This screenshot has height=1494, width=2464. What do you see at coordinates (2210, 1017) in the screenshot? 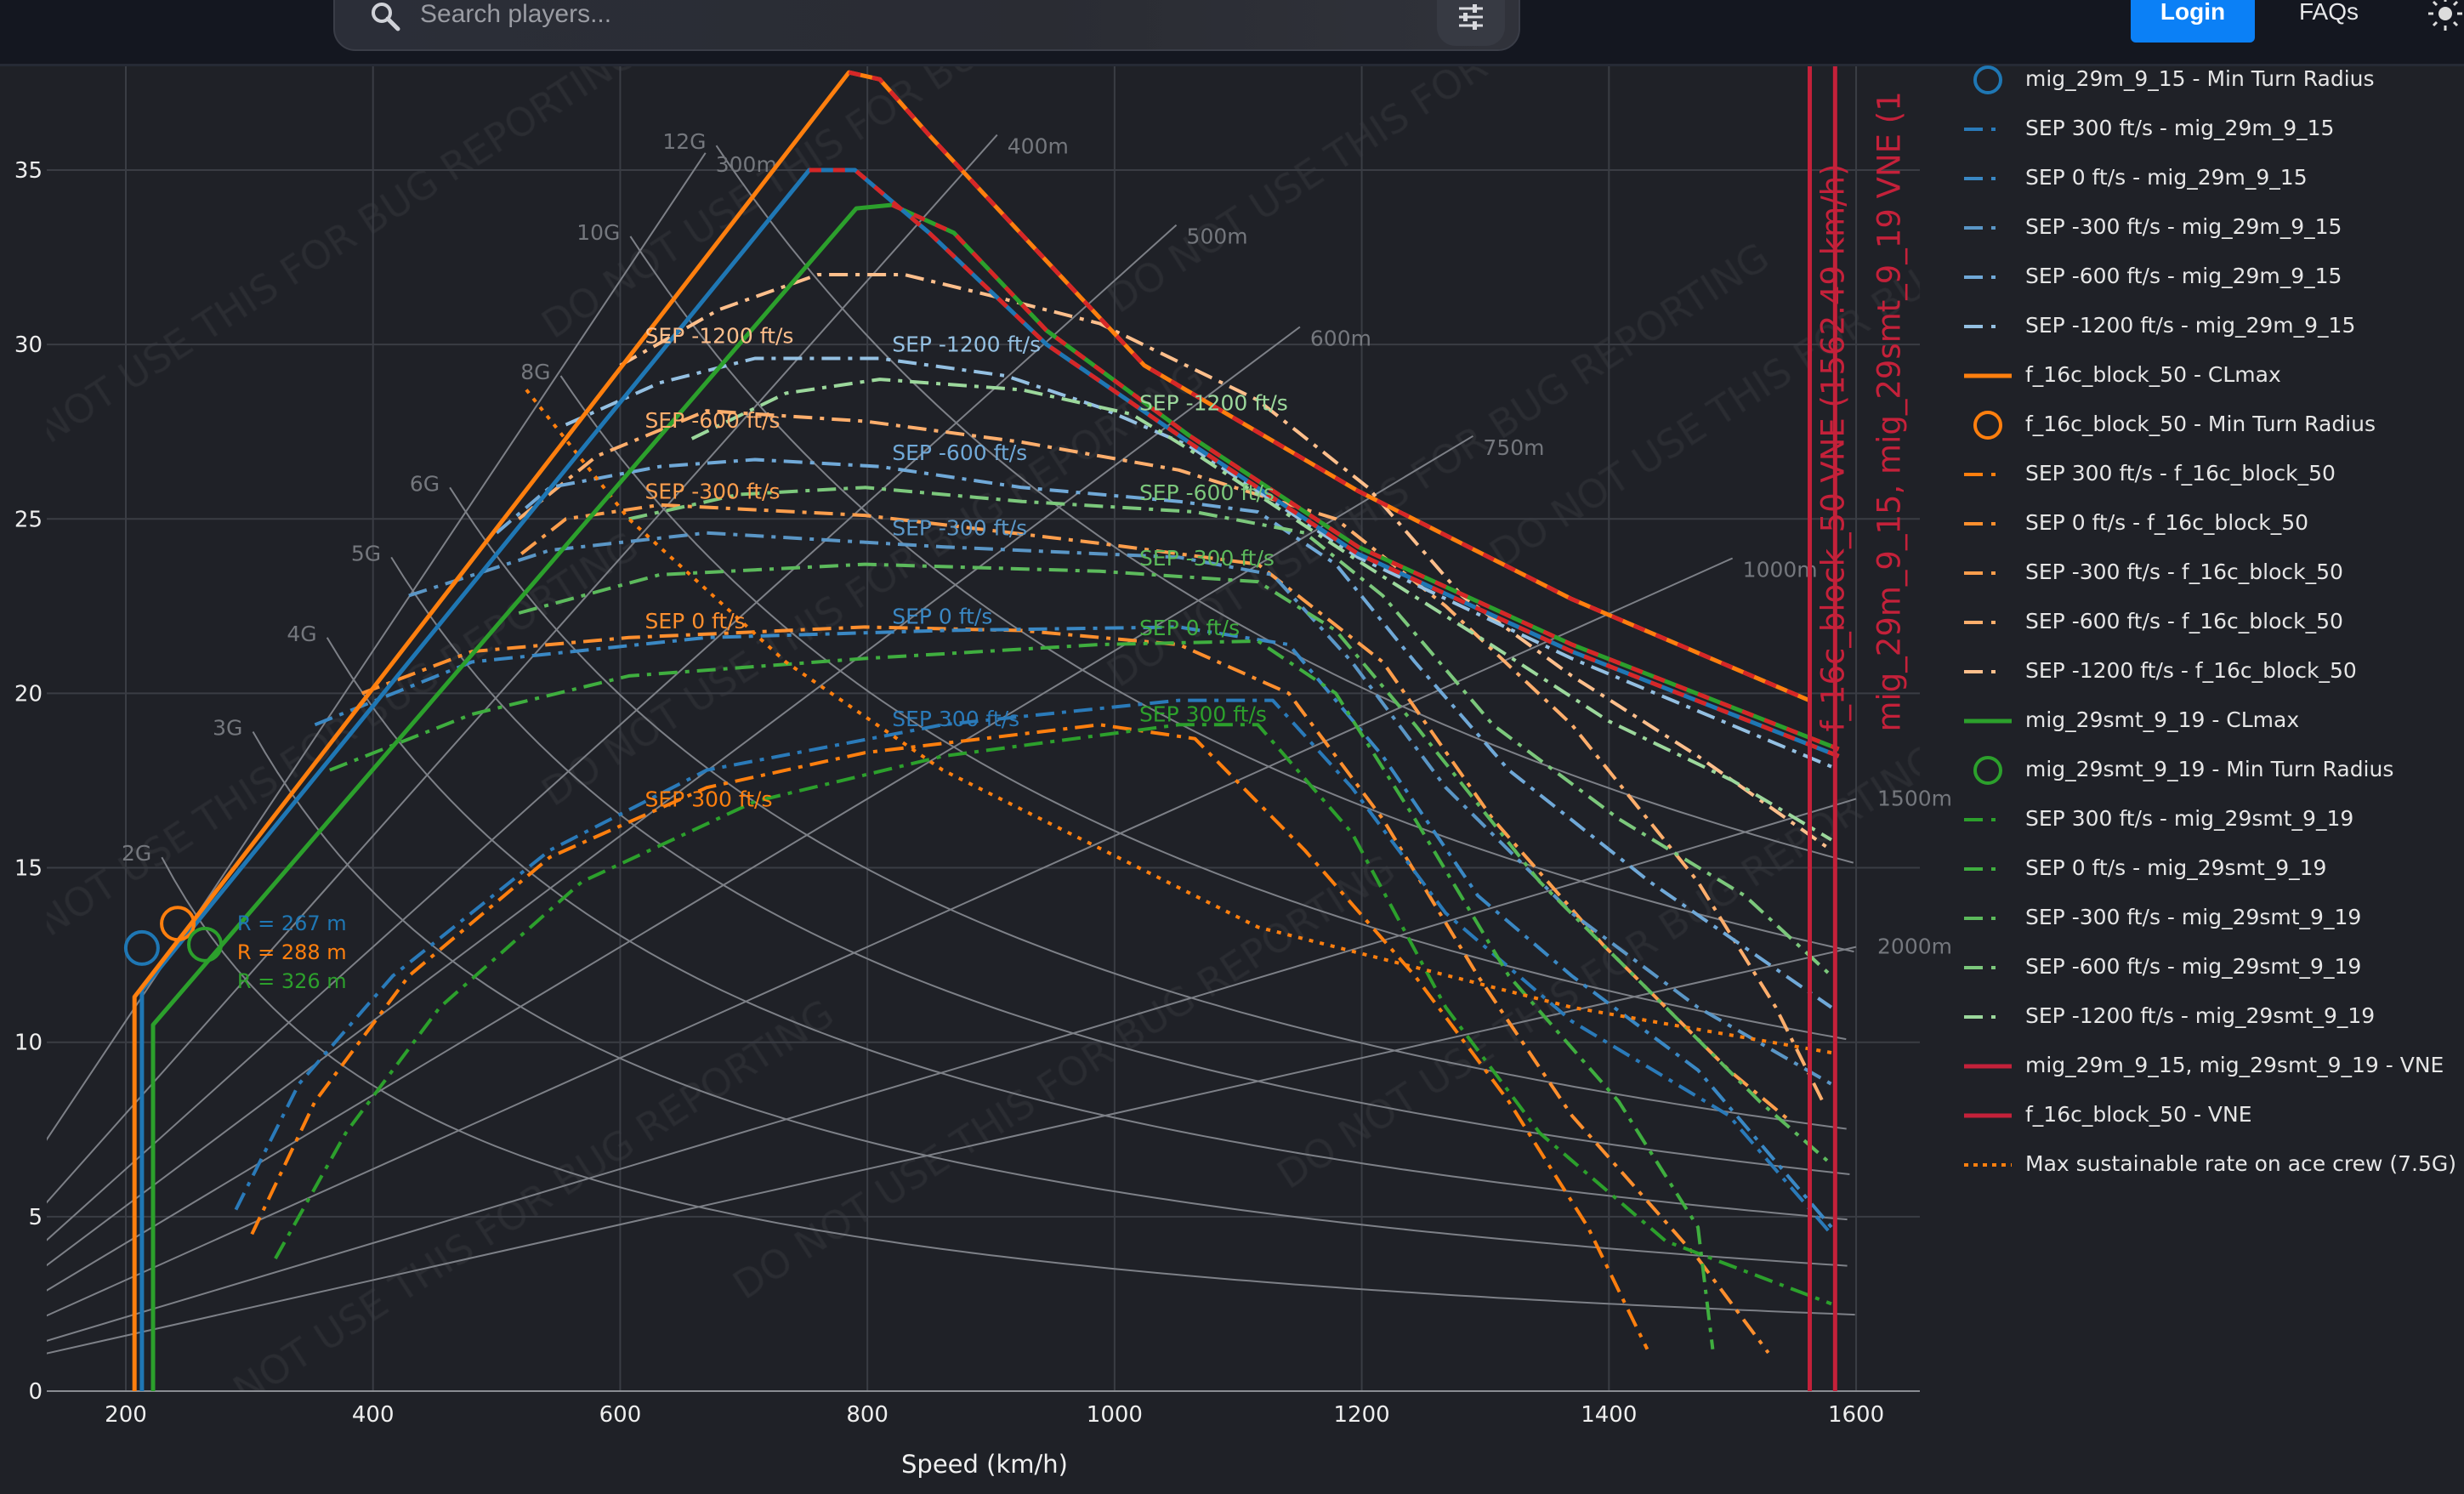
I see `legend-item: SEP -1200 ft/s - mig_29smt_9_19` at bounding box center [2210, 1017].